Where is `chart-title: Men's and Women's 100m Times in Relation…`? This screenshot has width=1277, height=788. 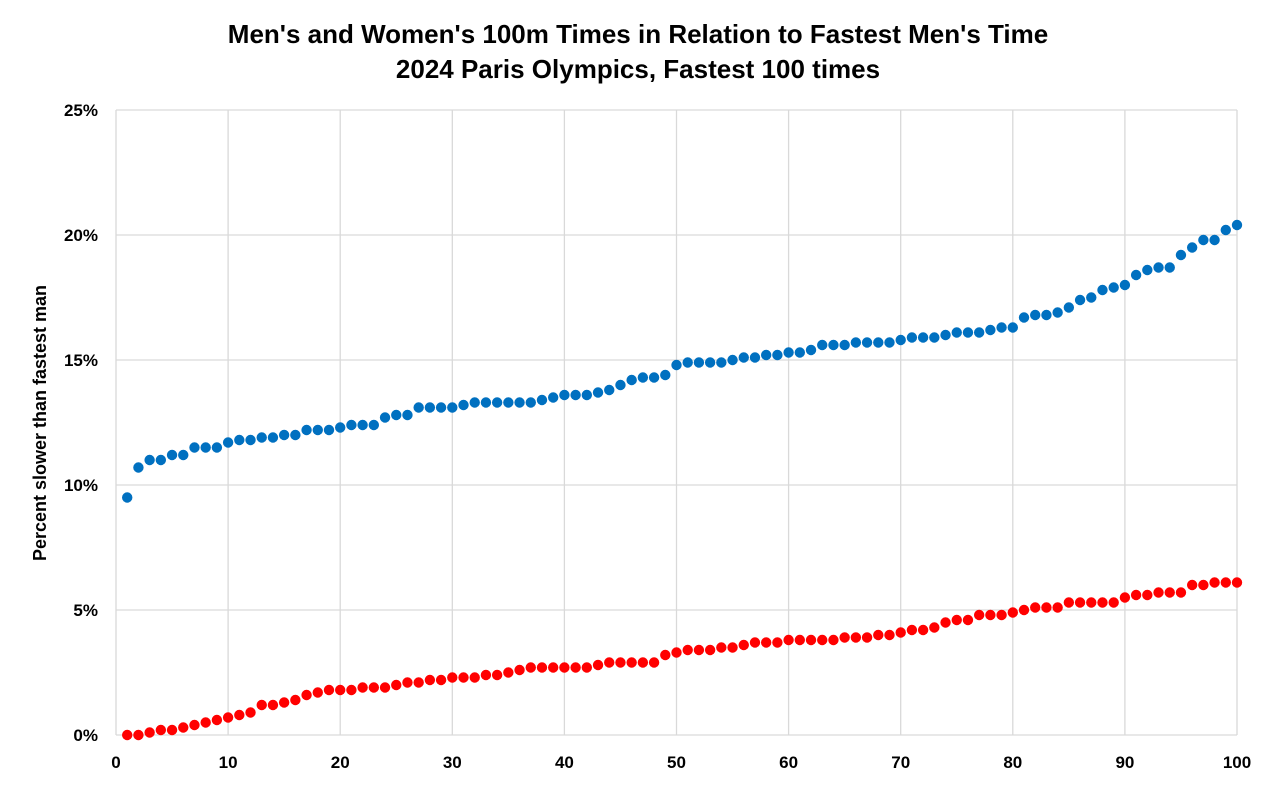 chart-title: Men's and Women's 100m Times in Relation… is located at coordinates (638, 34).